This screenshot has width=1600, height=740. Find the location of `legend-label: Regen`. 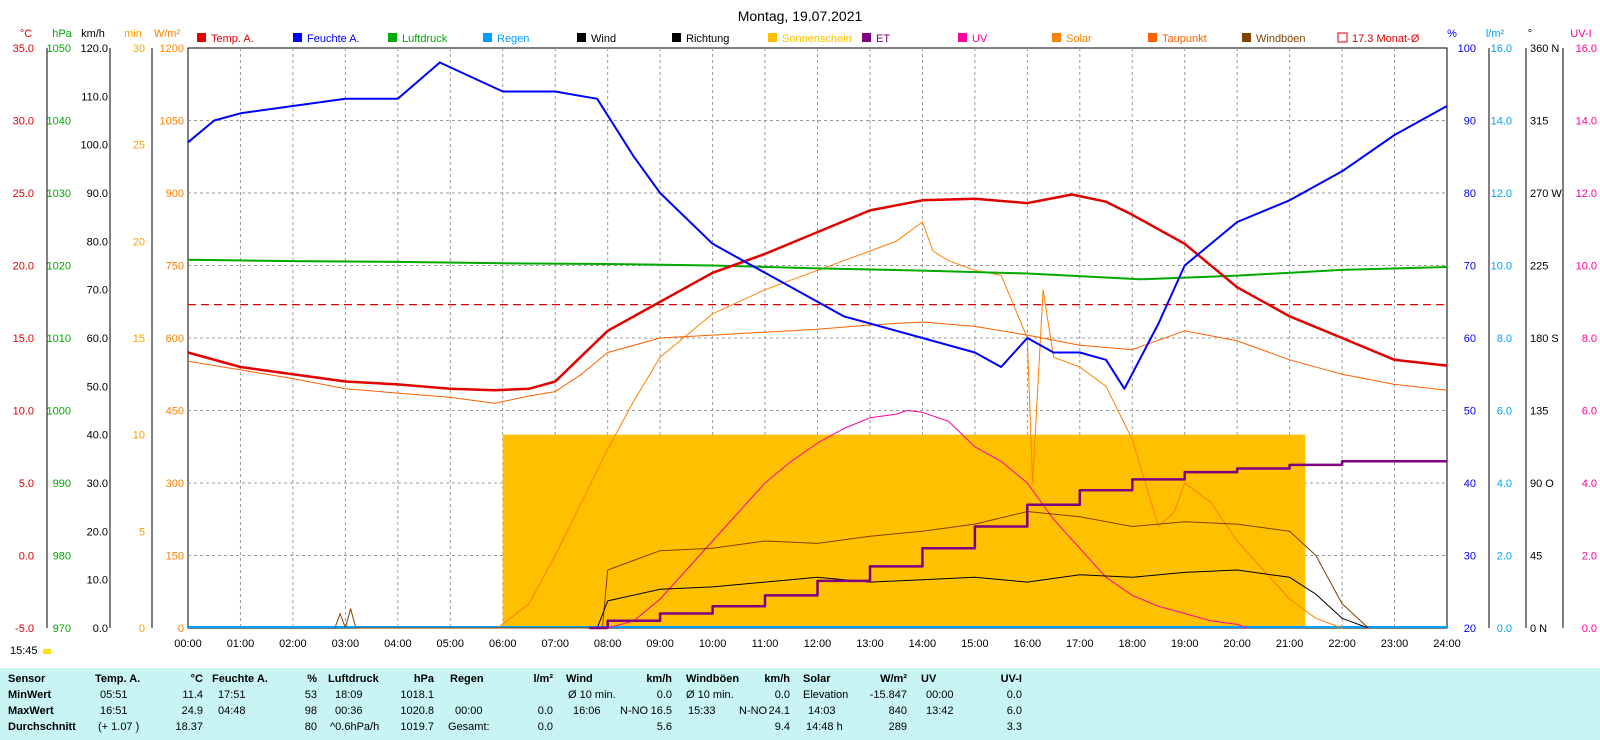

legend-label: Regen is located at coordinates (513, 39).